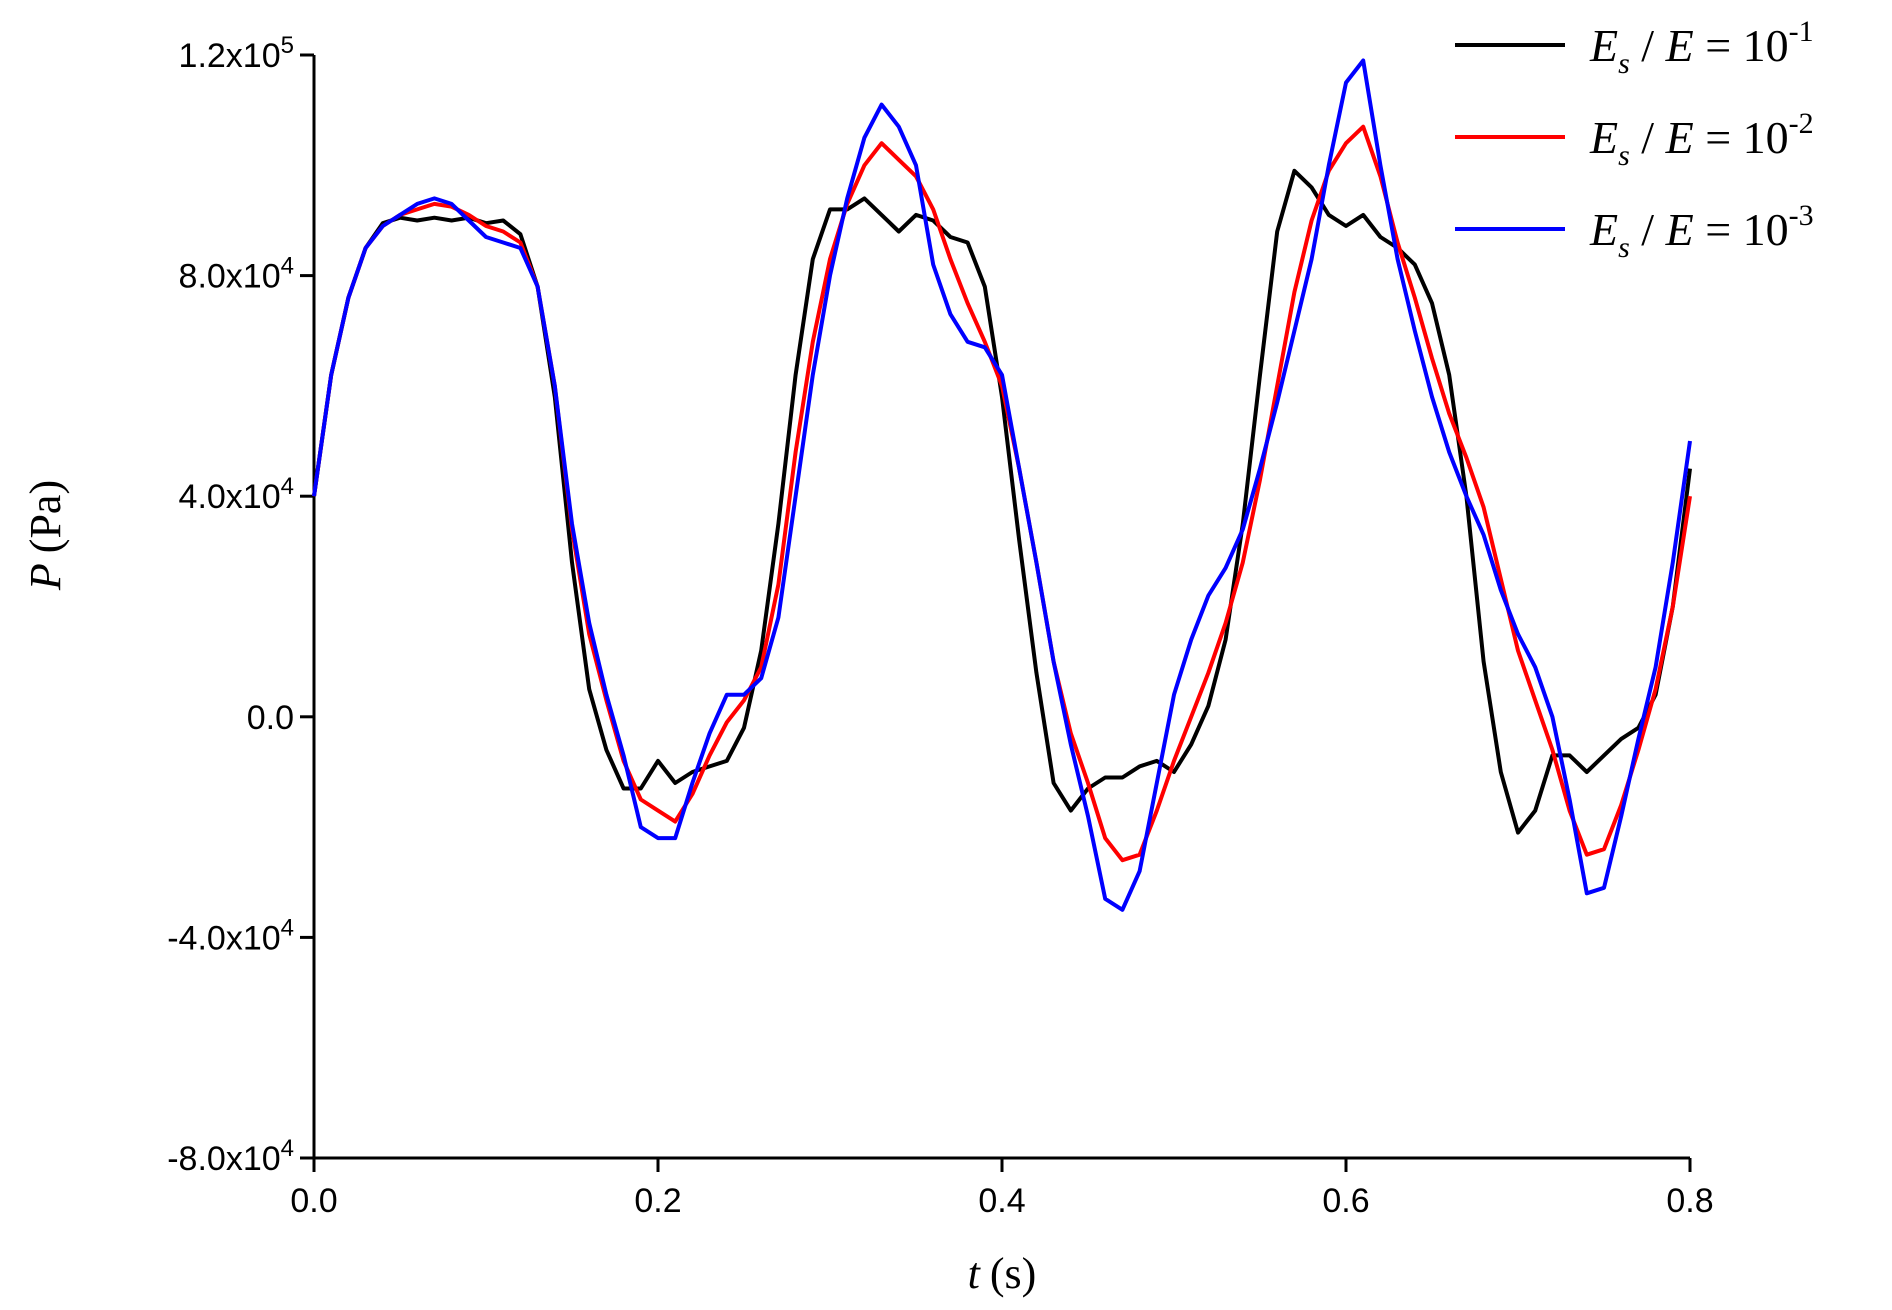 The width and height of the screenshot is (1892, 1310). Describe the element at coordinates (1345, 1201) in the screenshot. I see `x-tick-label: 0.6` at that location.